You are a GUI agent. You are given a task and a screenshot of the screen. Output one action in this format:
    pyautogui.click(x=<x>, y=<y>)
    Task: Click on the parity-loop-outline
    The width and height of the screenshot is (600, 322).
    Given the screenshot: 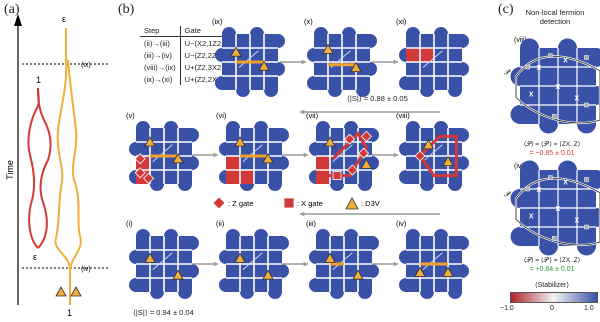 What is the action you would take?
    pyautogui.click(x=557, y=211)
    